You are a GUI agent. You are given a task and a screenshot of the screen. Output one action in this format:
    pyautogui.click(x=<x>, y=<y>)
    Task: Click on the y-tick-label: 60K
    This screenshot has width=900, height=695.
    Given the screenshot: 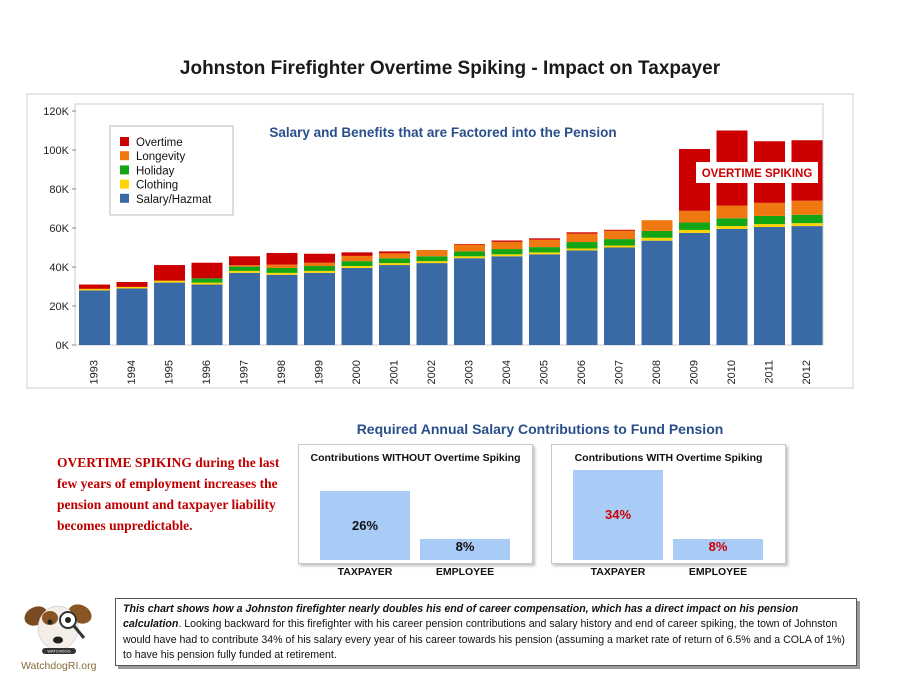 What is the action you would take?
    pyautogui.click(x=59, y=229)
    